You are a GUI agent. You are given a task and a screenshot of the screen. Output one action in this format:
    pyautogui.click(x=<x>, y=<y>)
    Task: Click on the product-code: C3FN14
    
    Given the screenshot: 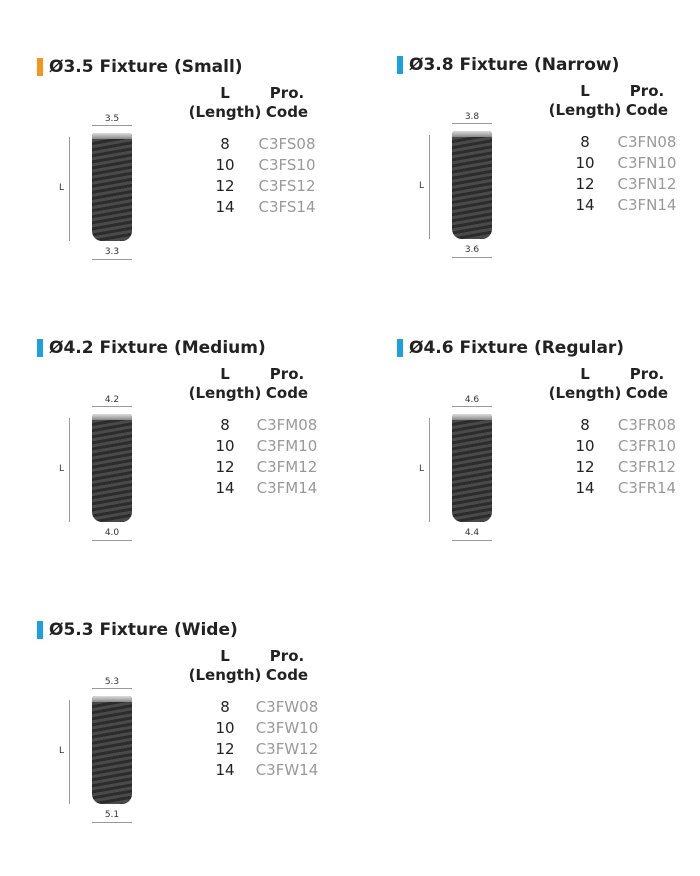 What is the action you would take?
    pyautogui.click(x=647, y=205)
    